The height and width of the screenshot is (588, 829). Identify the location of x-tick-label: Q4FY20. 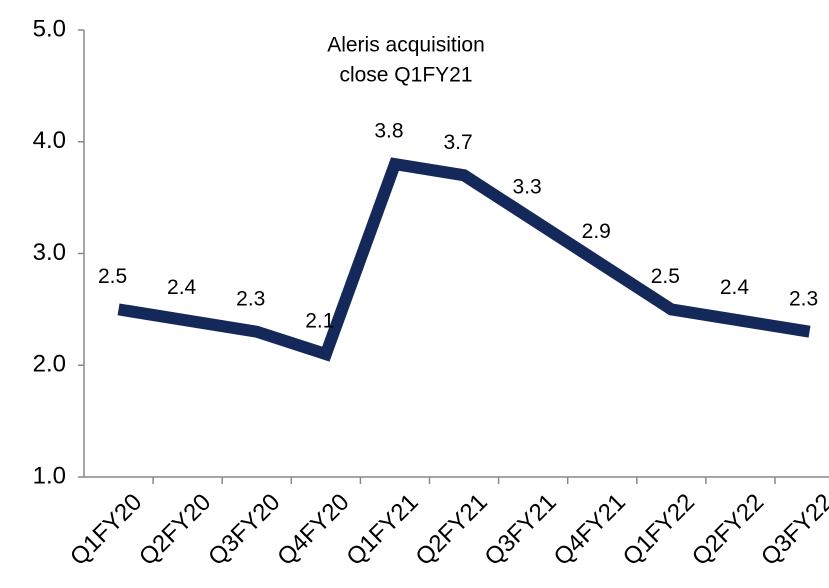
(313, 530).